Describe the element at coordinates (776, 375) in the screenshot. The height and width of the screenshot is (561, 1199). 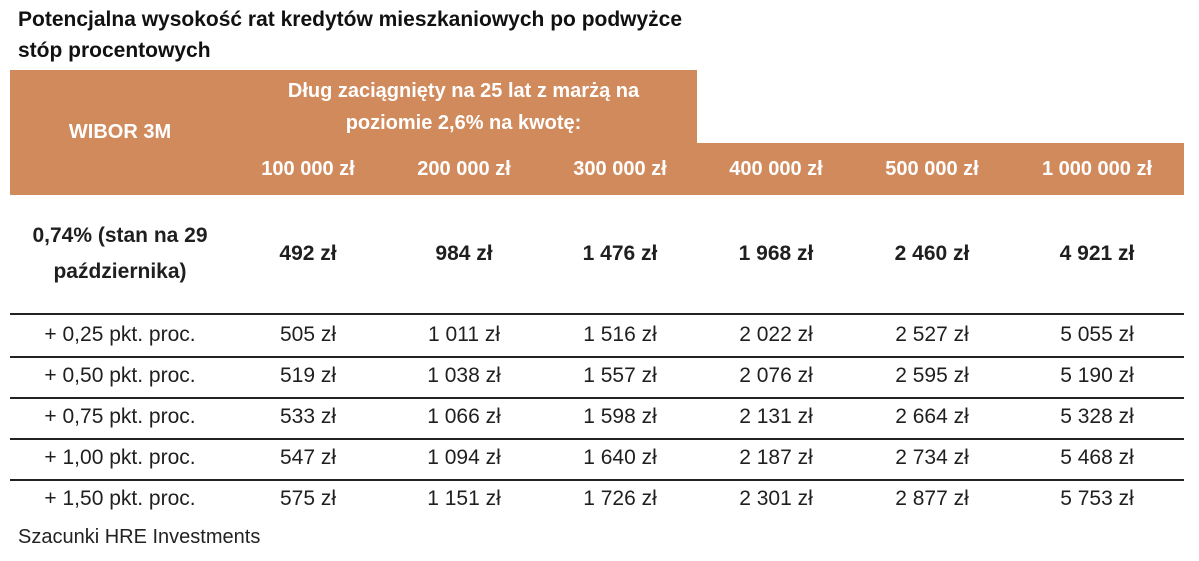
I see `table-cell: 2 076 zł` at that location.